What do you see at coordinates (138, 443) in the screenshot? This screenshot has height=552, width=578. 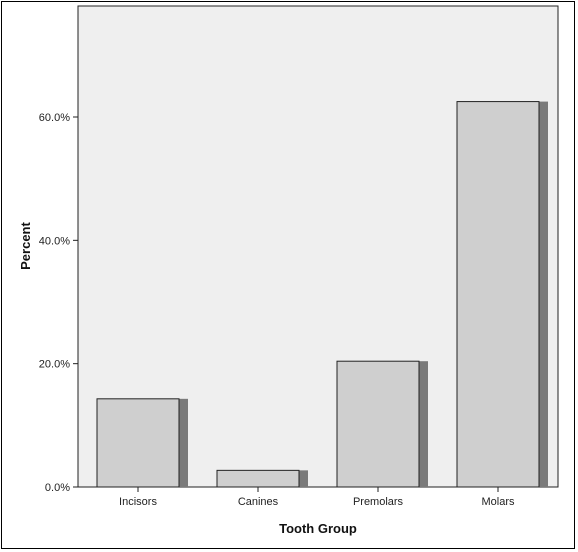 I see `bar-incisors` at bounding box center [138, 443].